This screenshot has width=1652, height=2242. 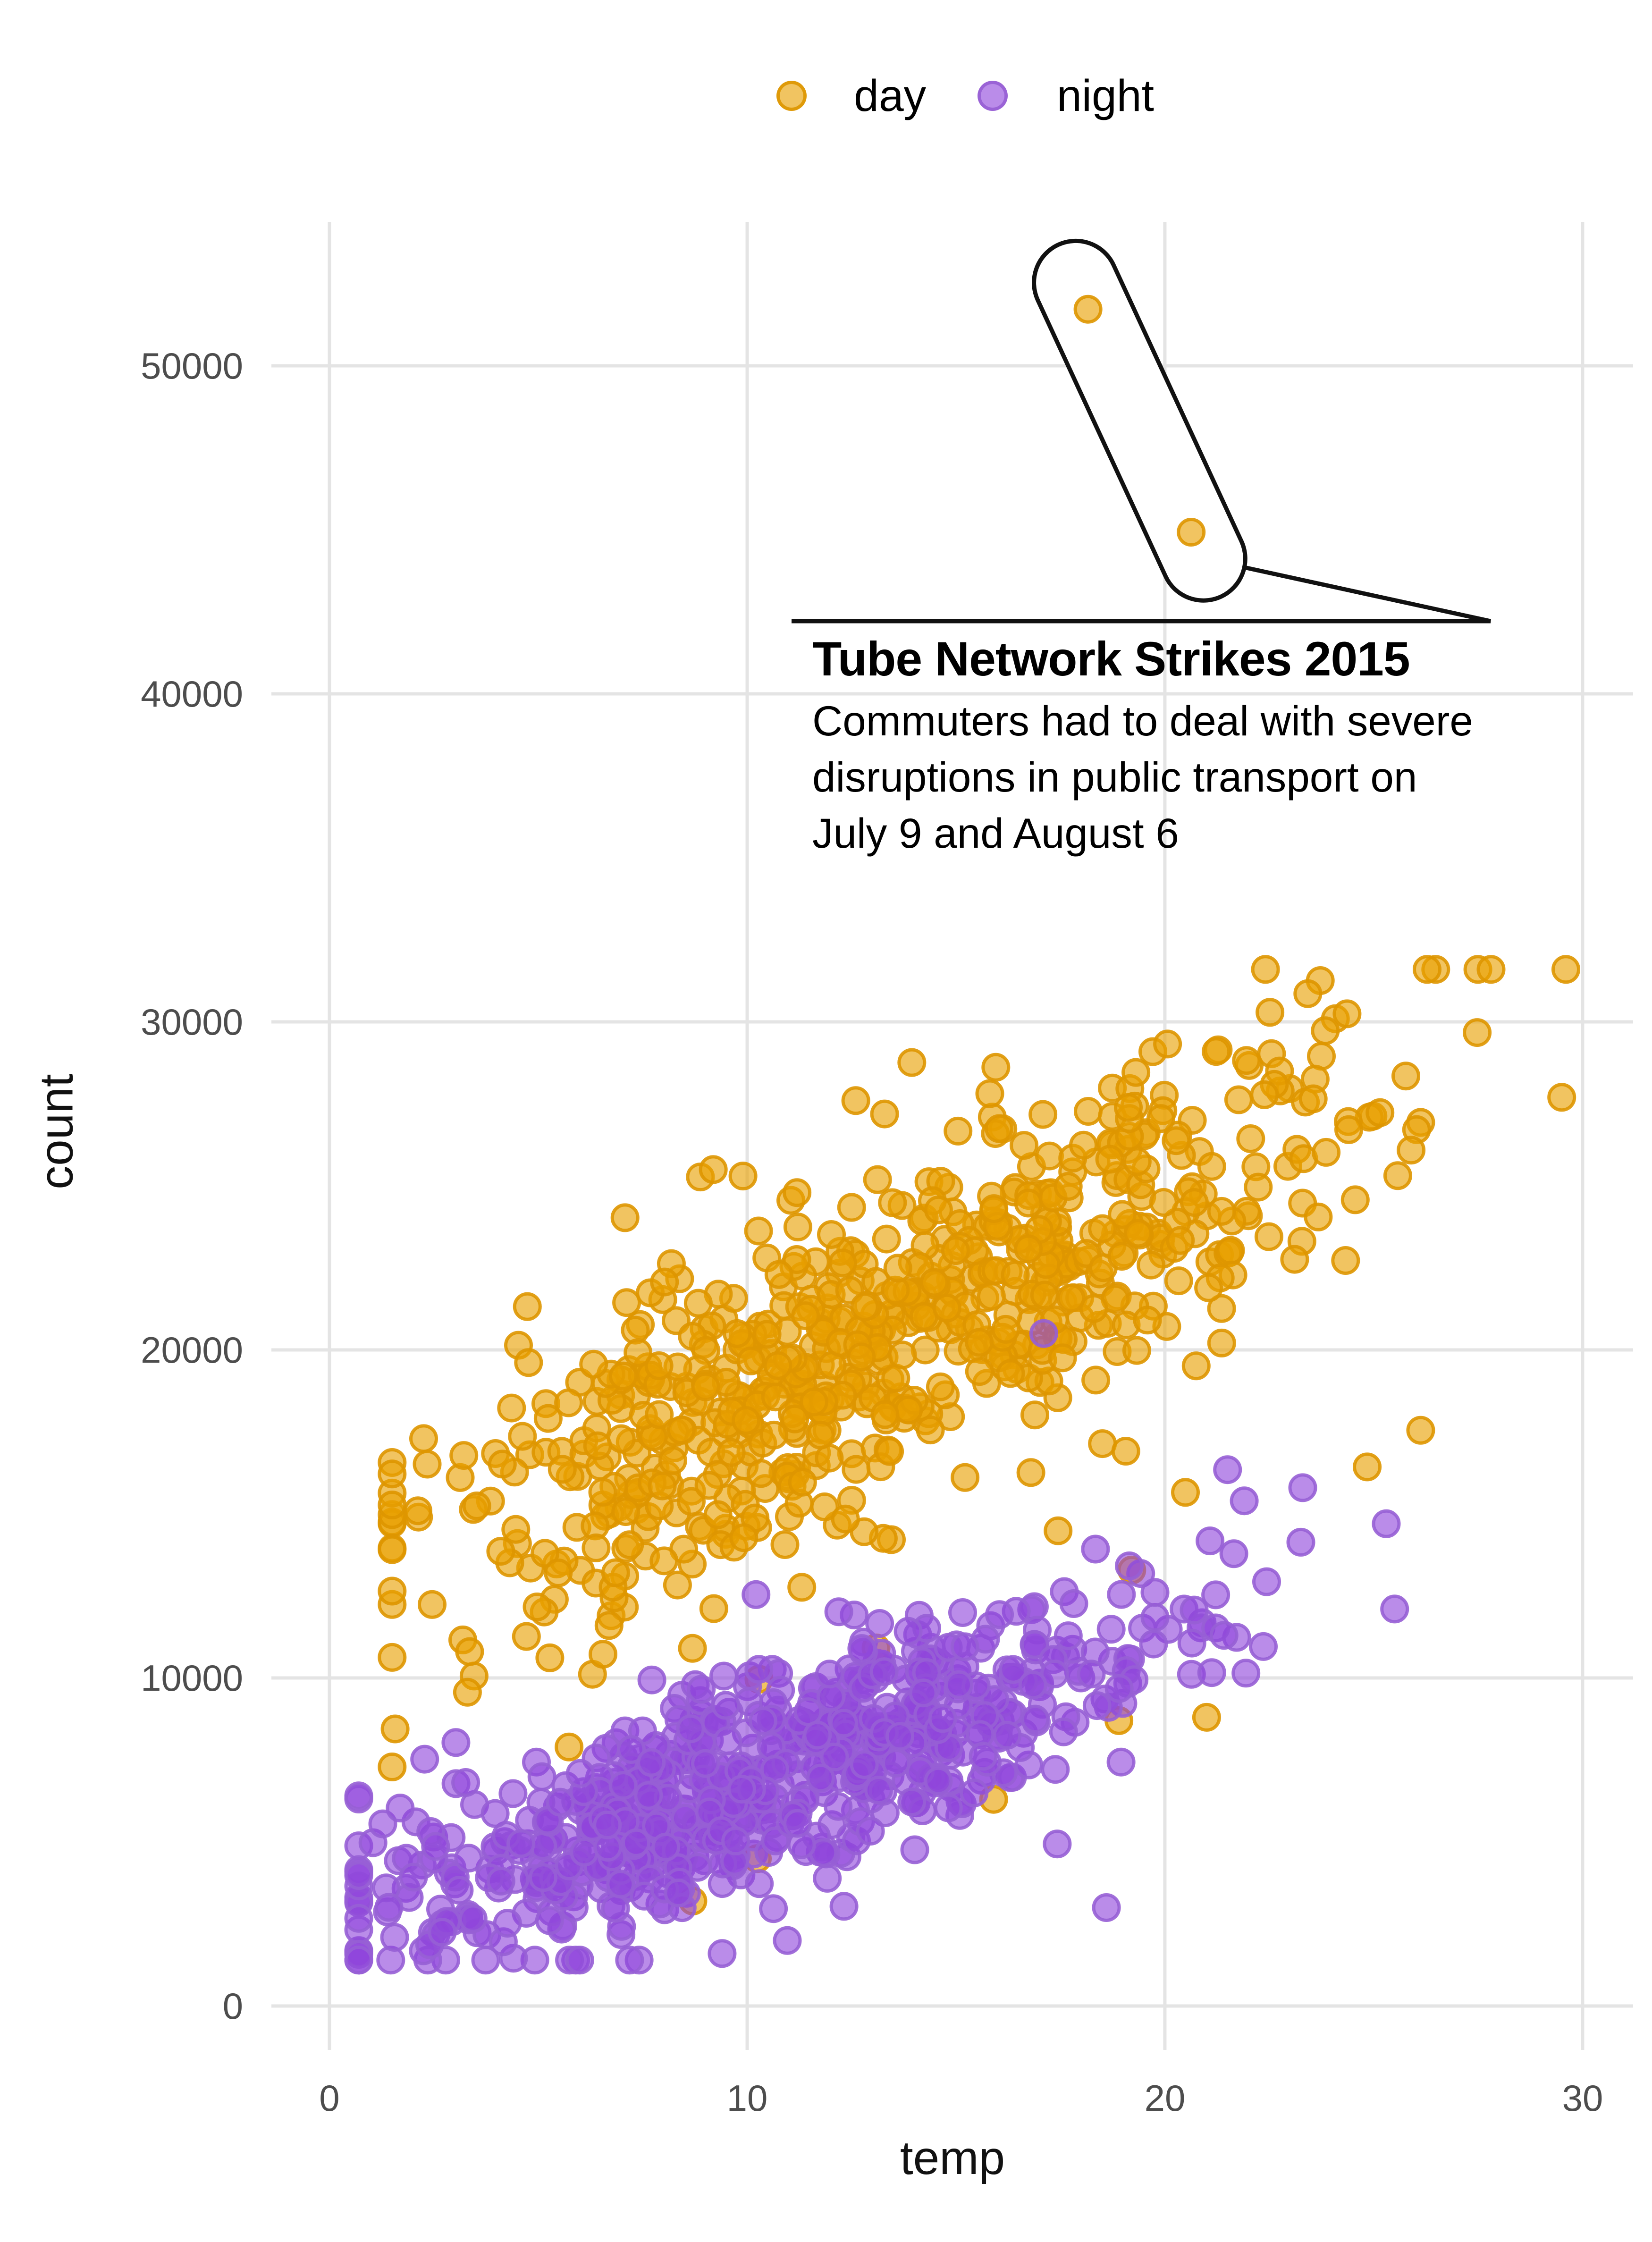 What do you see at coordinates (952, 2158) in the screenshot?
I see `x-axis-title: temp` at bounding box center [952, 2158].